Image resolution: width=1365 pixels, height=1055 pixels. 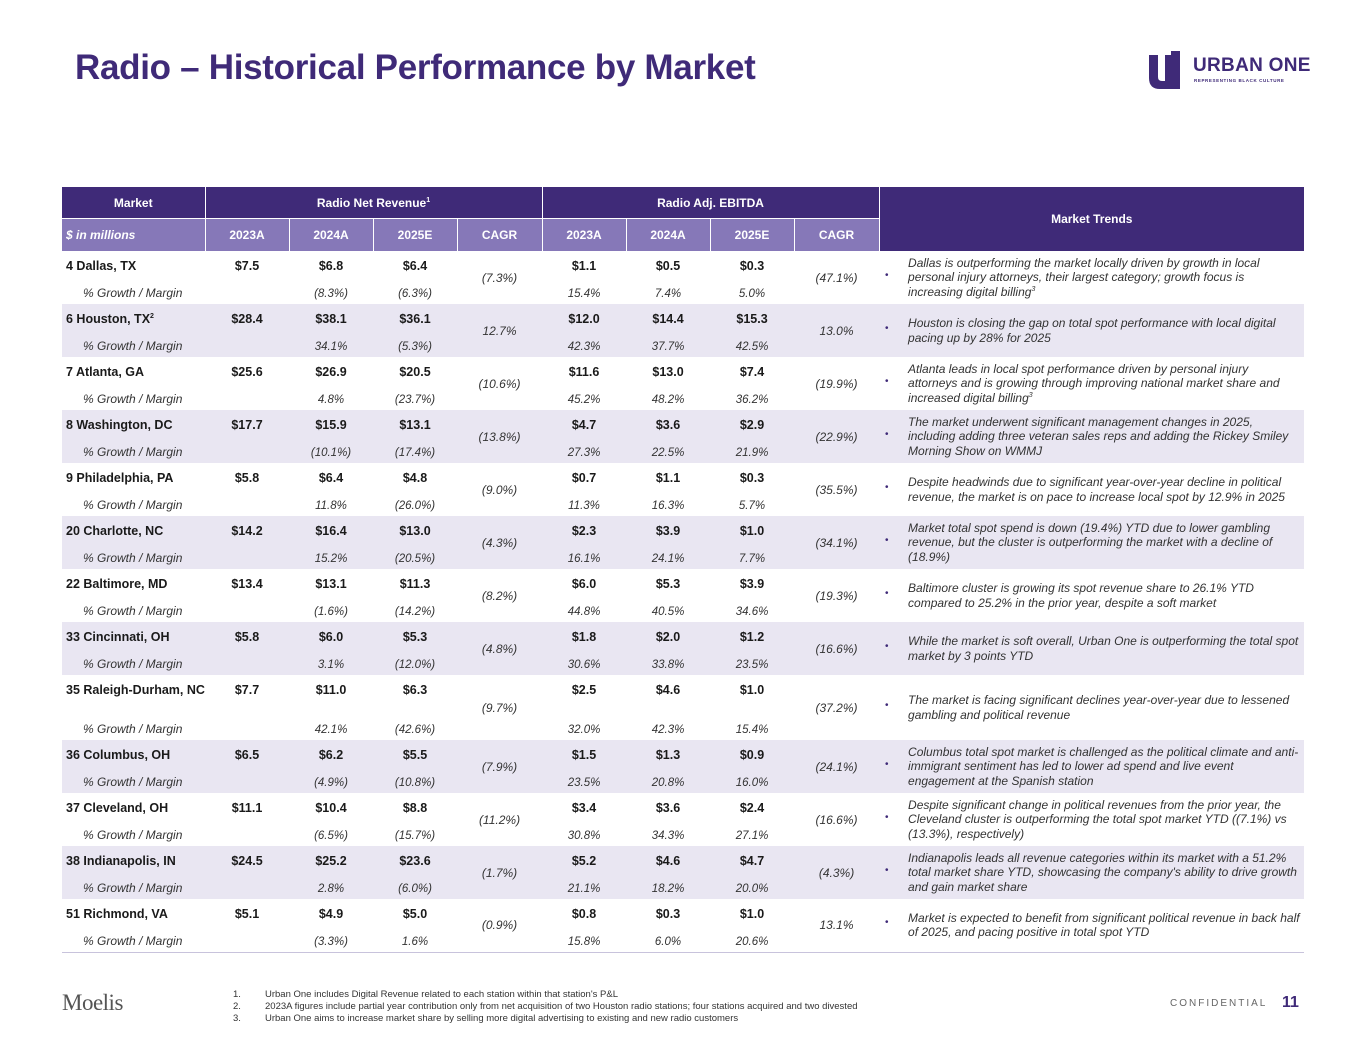 I want to click on ebitda-margin: 22.5%, so click(x=668, y=453).